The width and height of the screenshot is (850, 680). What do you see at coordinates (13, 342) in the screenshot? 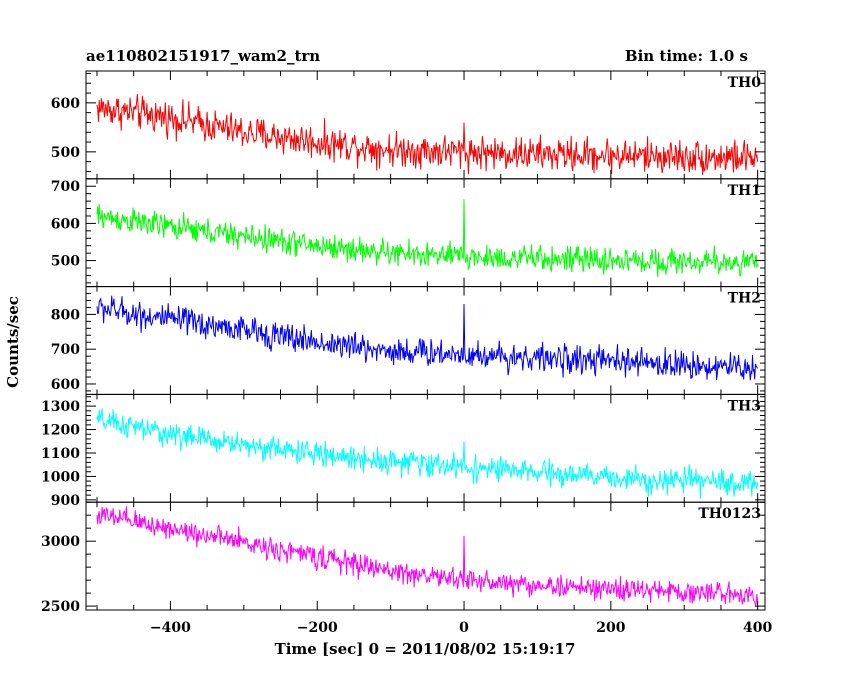
I see `y-axis-label: Counts/sec` at bounding box center [13, 342].